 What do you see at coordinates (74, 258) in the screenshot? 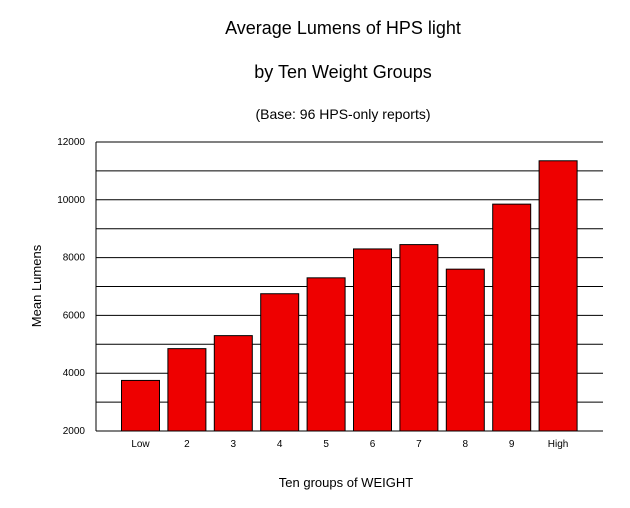
I see `y-tick-label: 8000` at bounding box center [74, 258].